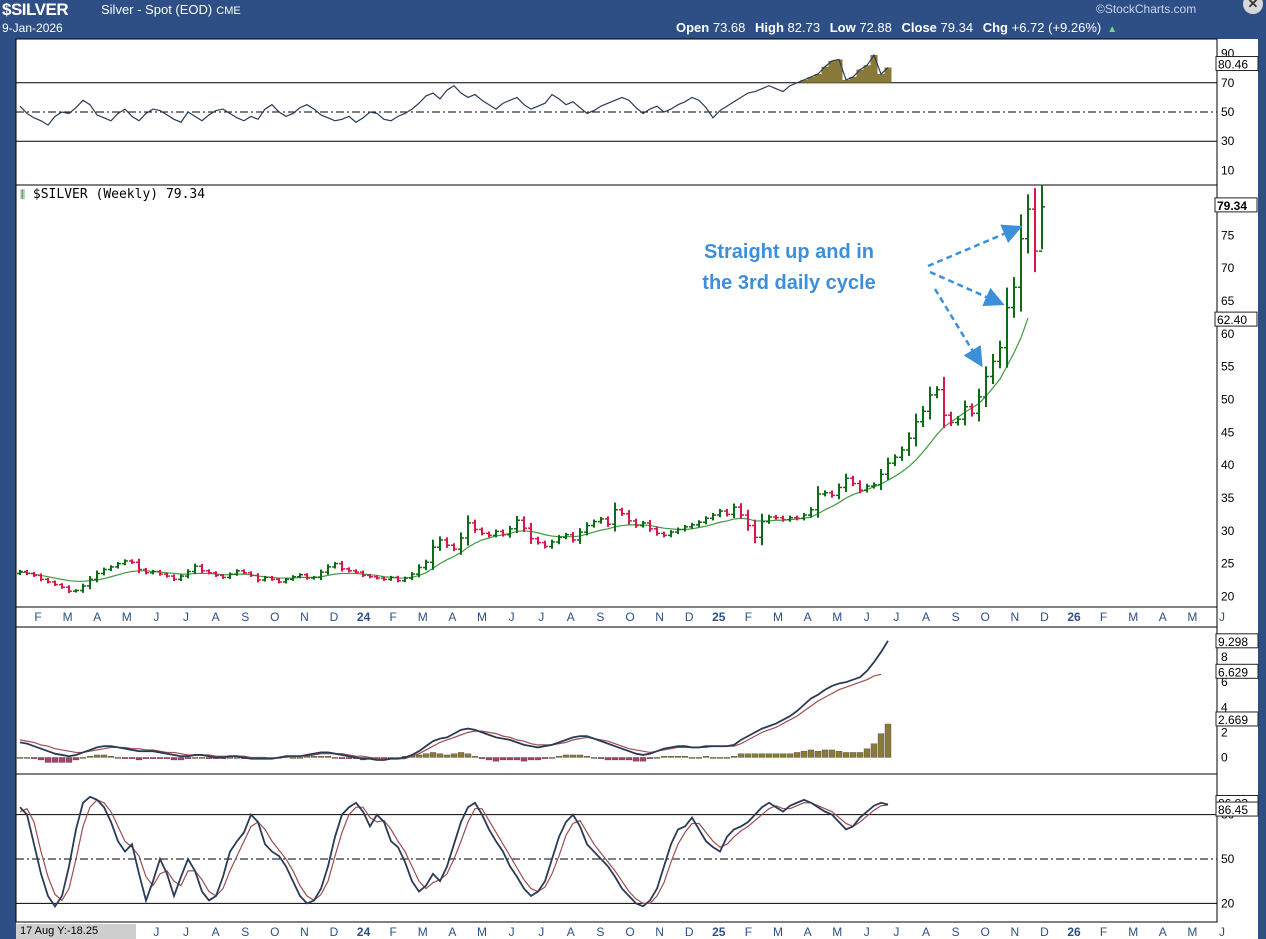 Image resolution: width=1266 pixels, height=939 pixels. Describe the element at coordinates (1228, 432) in the screenshot. I see `price-tick-label: 45` at that location.